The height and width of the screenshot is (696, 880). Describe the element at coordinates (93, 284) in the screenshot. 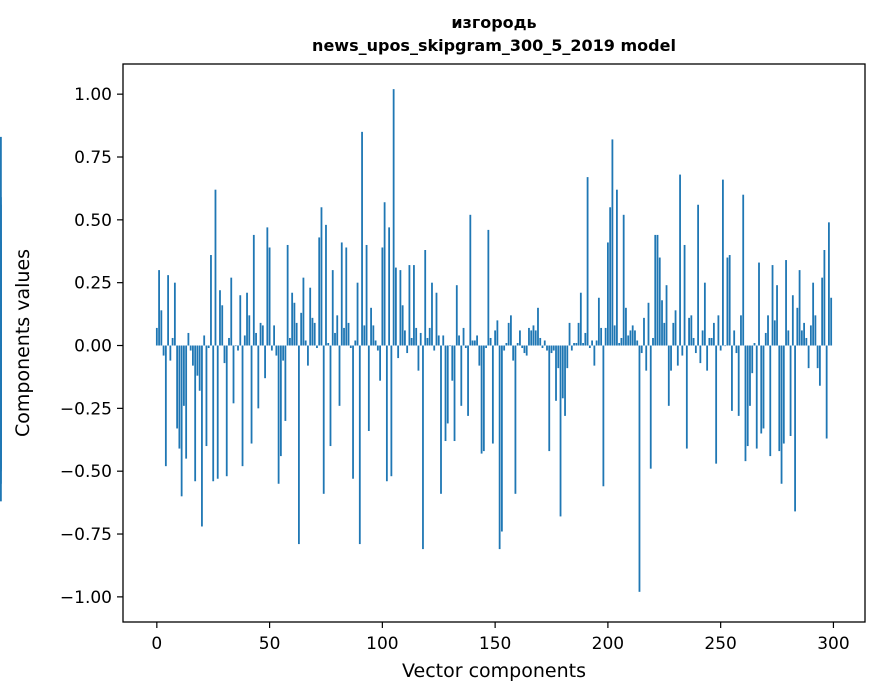

I see `y-tick-label: 0.25` at that location.